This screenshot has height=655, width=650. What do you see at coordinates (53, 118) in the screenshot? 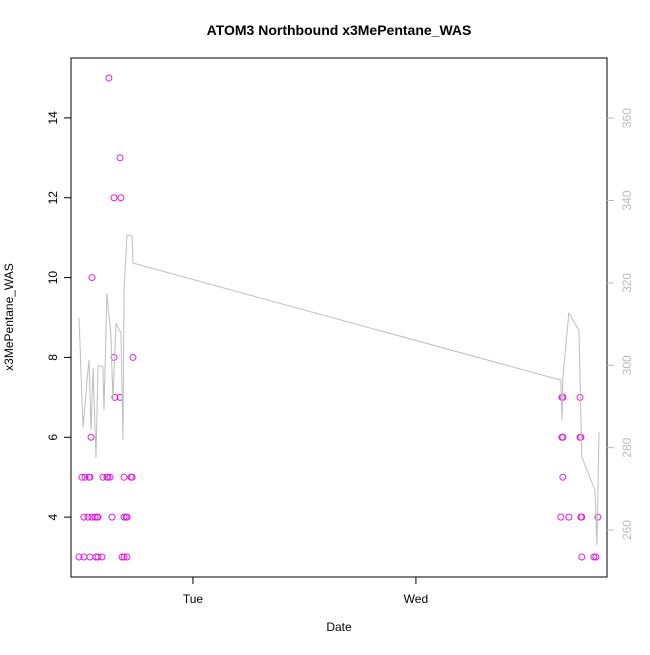
I see `y-tick-label: 14` at bounding box center [53, 118].